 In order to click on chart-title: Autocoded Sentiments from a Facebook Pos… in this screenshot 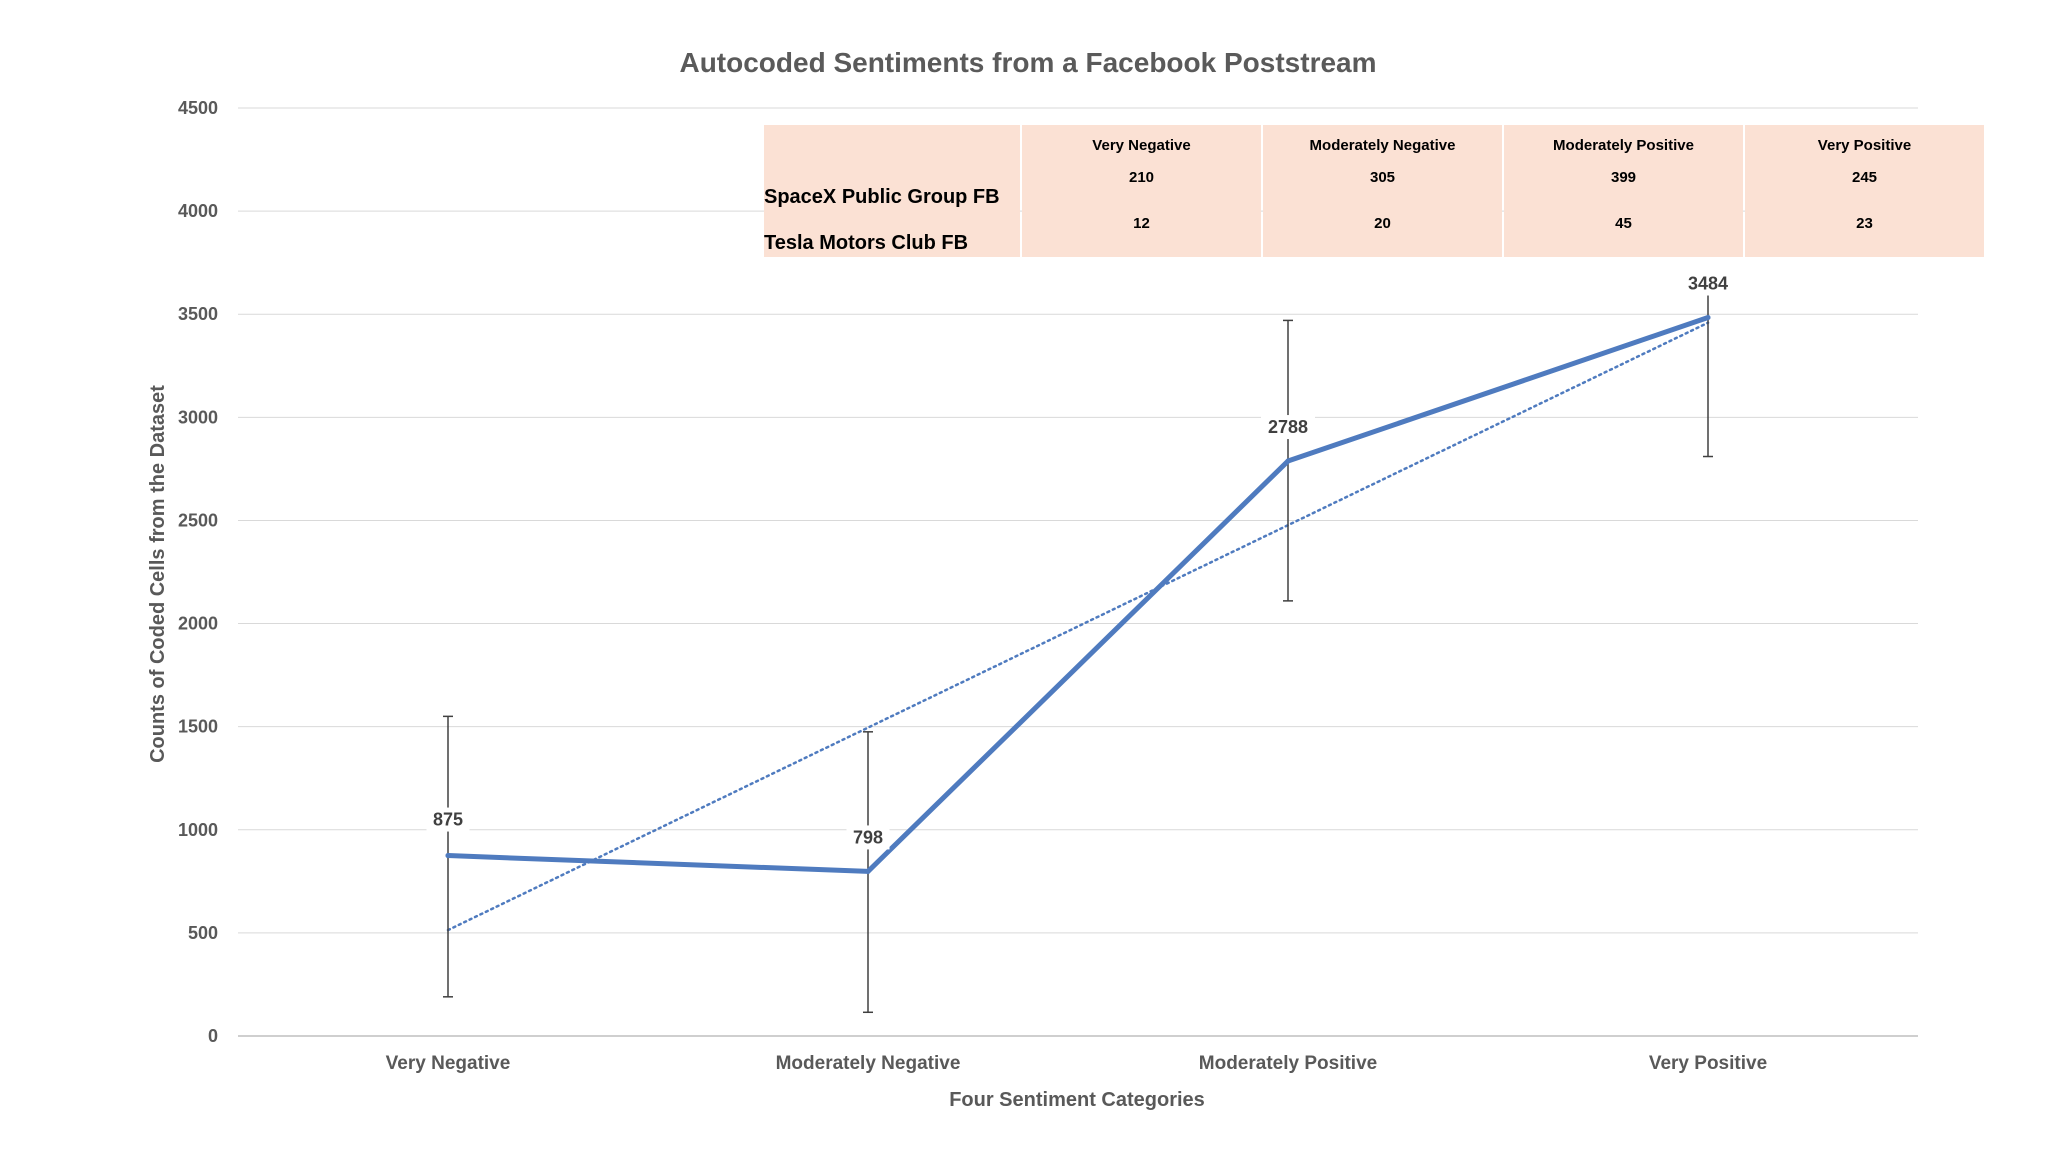, I will do `click(1027, 62)`.